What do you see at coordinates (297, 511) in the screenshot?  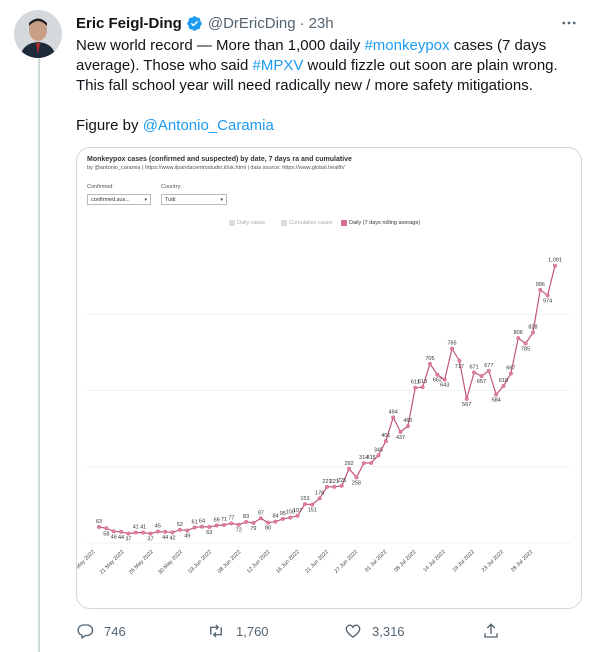 I see `data-label: 107` at bounding box center [297, 511].